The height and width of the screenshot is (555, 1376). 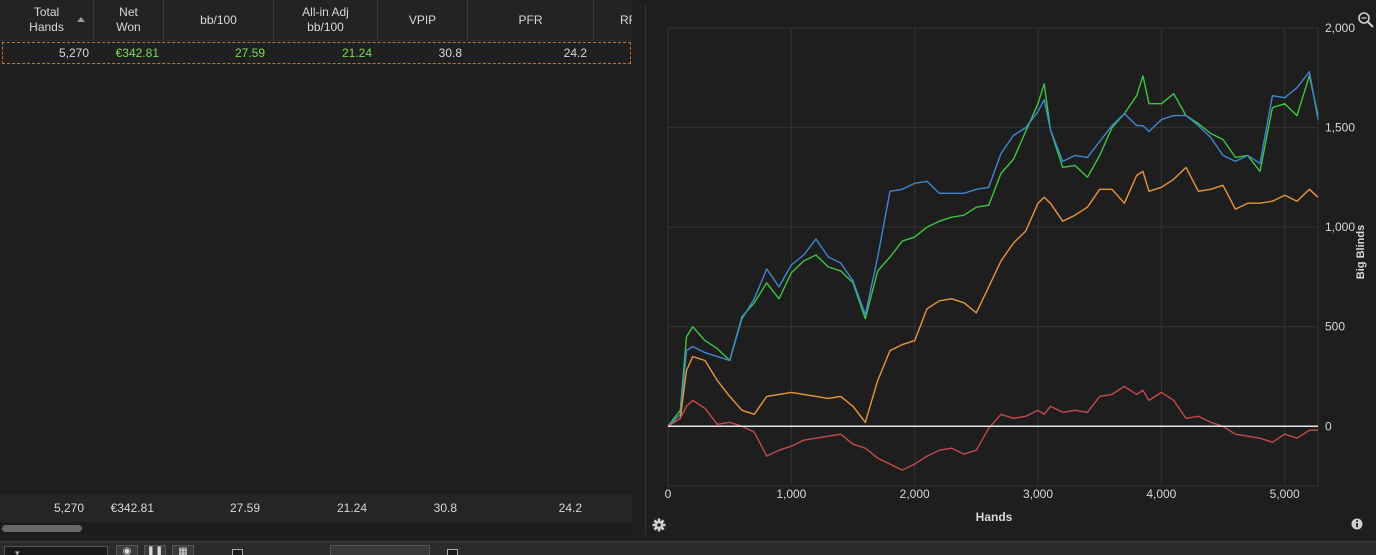 What do you see at coordinates (137, 53) in the screenshot?
I see `cell-net-won: €342.81` at bounding box center [137, 53].